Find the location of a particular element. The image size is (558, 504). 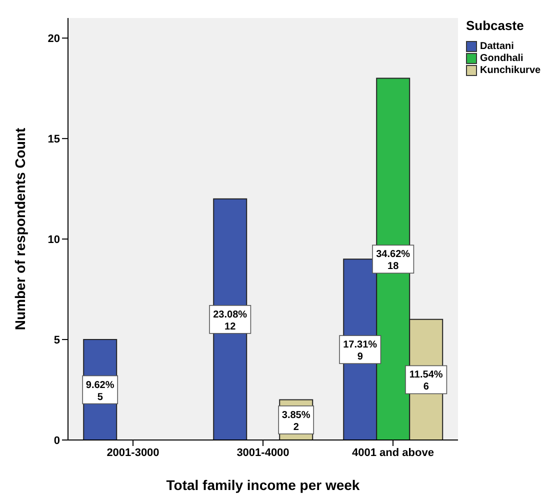

data-label: 34.62% 18 is located at coordinates (393, 260).